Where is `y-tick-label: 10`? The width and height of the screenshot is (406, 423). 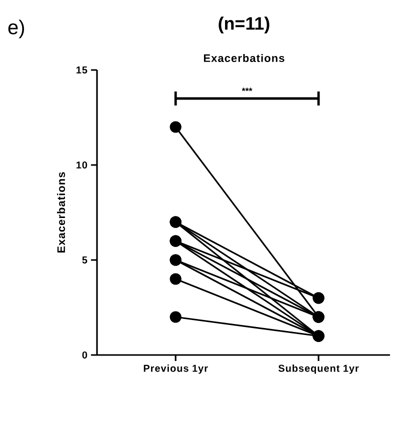
y-tick-label: 10 is located at coordinates (82, 165).